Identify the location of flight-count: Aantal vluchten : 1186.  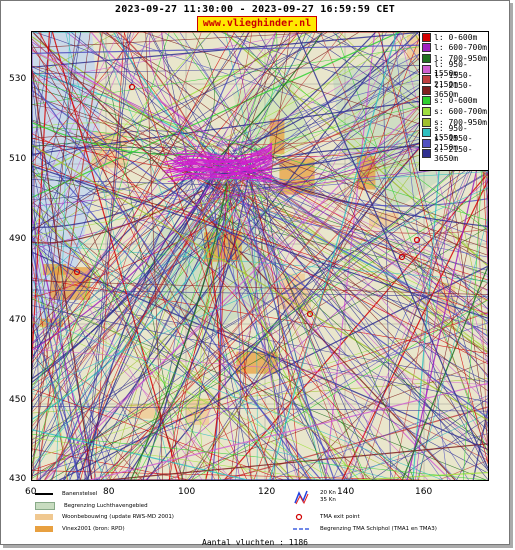
(255, 542).